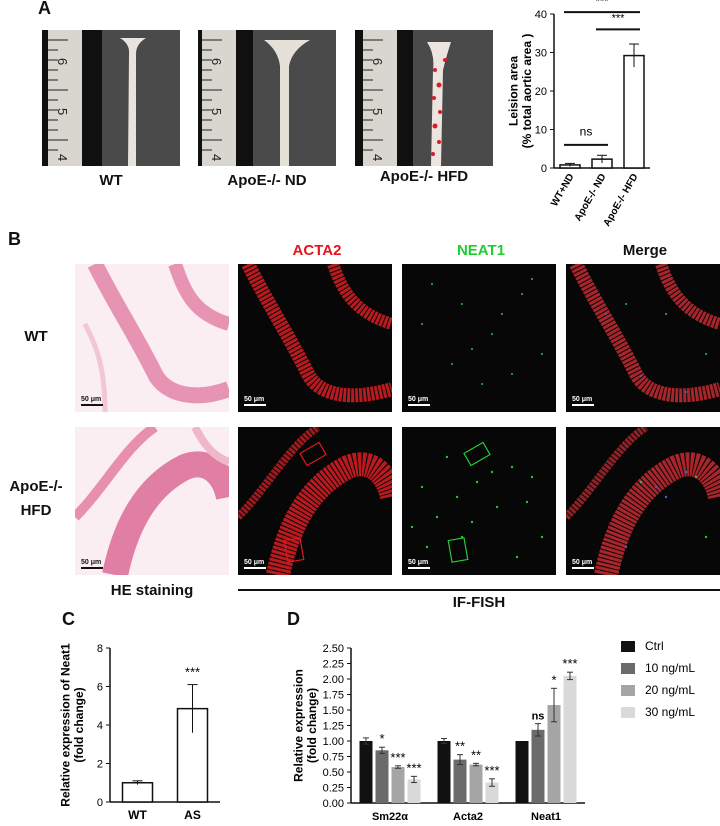  Describe the element at coordinates (333, 742) in the screenshot. I see `y-tick-label: 1.00` at that location.